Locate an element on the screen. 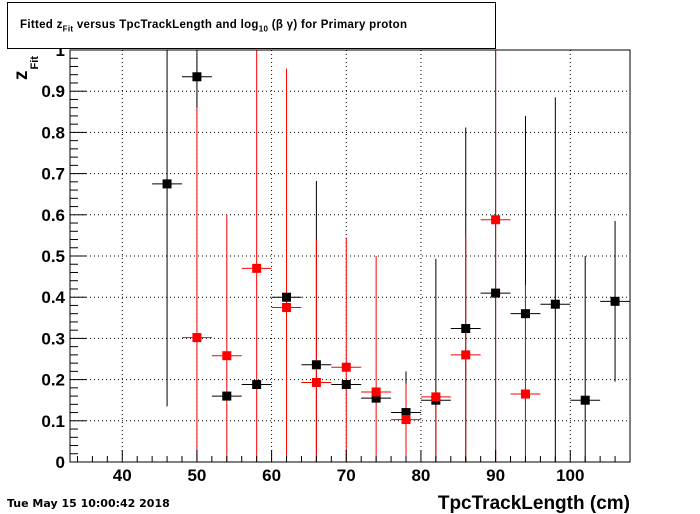  x-tick-label: 40 is located at coordinates (122, 475).